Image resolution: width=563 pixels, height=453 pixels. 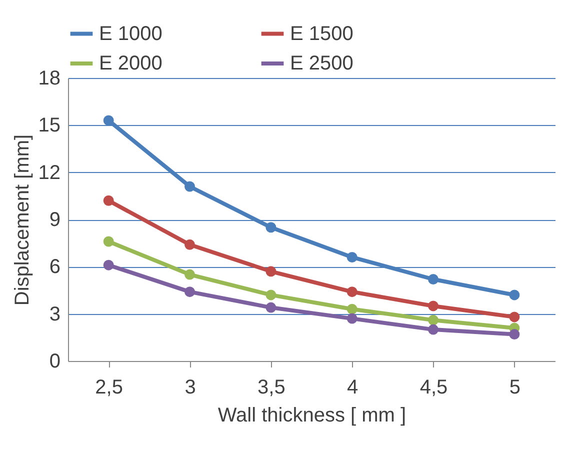 I want to click on x-axis-title: Wall thickness [ mm ], so click(x=312, y=415).